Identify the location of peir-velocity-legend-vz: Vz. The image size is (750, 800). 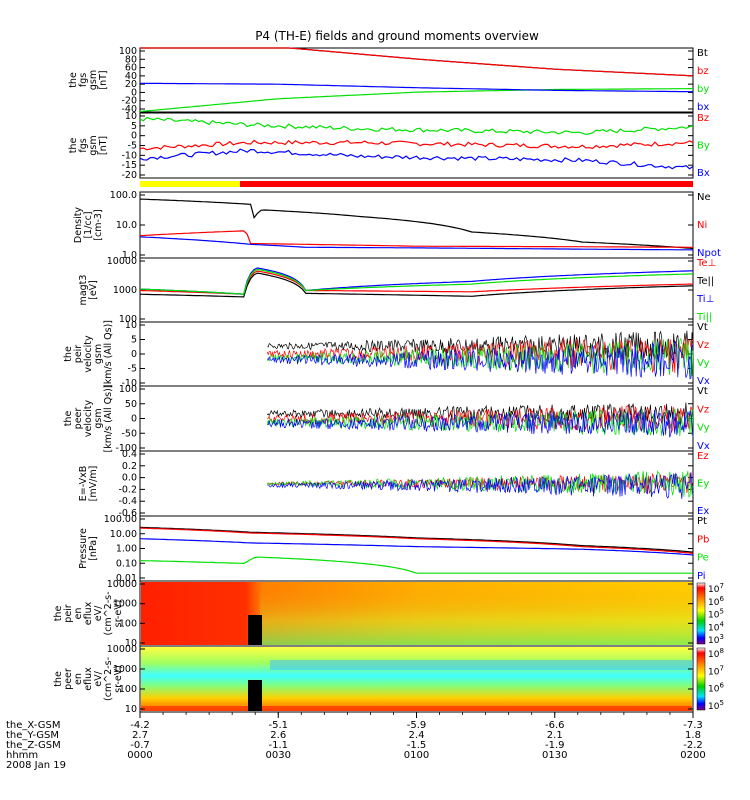
(703, 345).